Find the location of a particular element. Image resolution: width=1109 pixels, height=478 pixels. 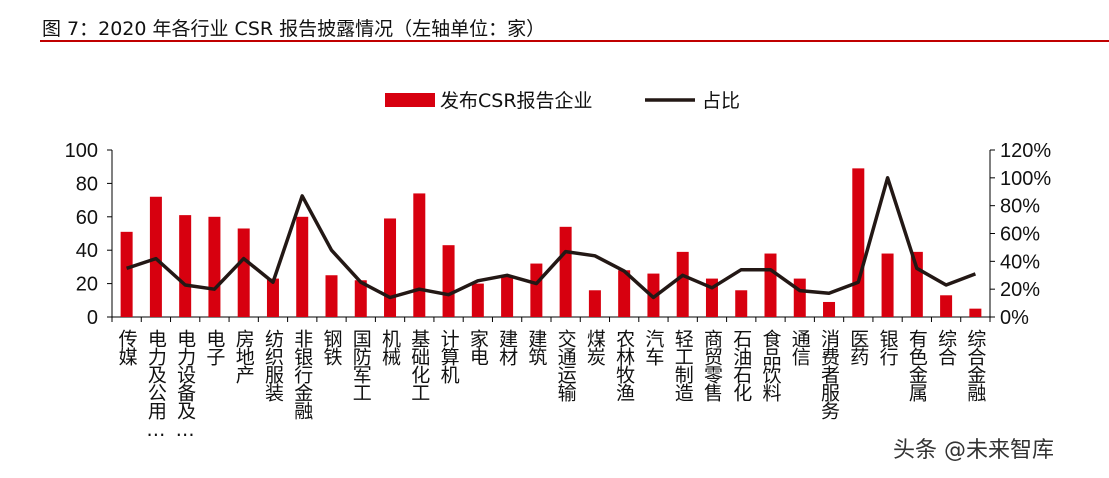

bar-消费者服务 is located at coordinates (829, 309).